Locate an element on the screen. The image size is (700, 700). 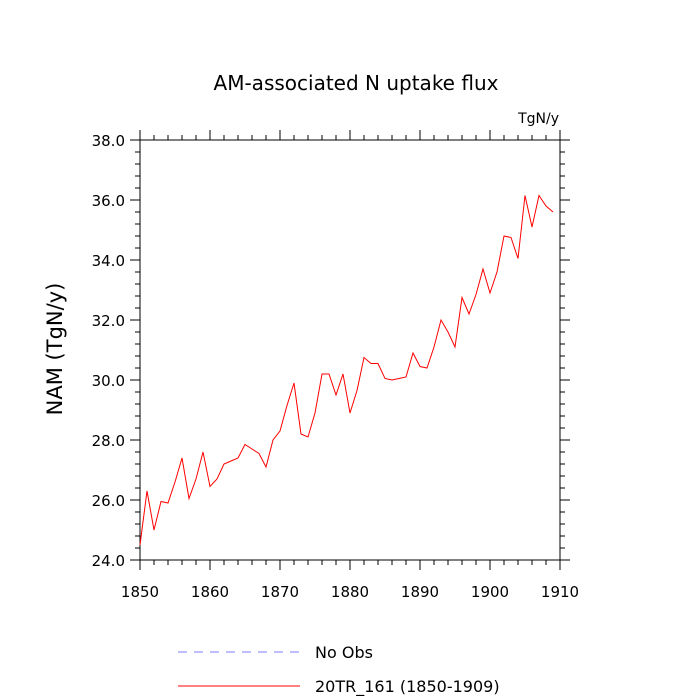
y-tick-label: 28.0 is located at coordinates (108, 441).